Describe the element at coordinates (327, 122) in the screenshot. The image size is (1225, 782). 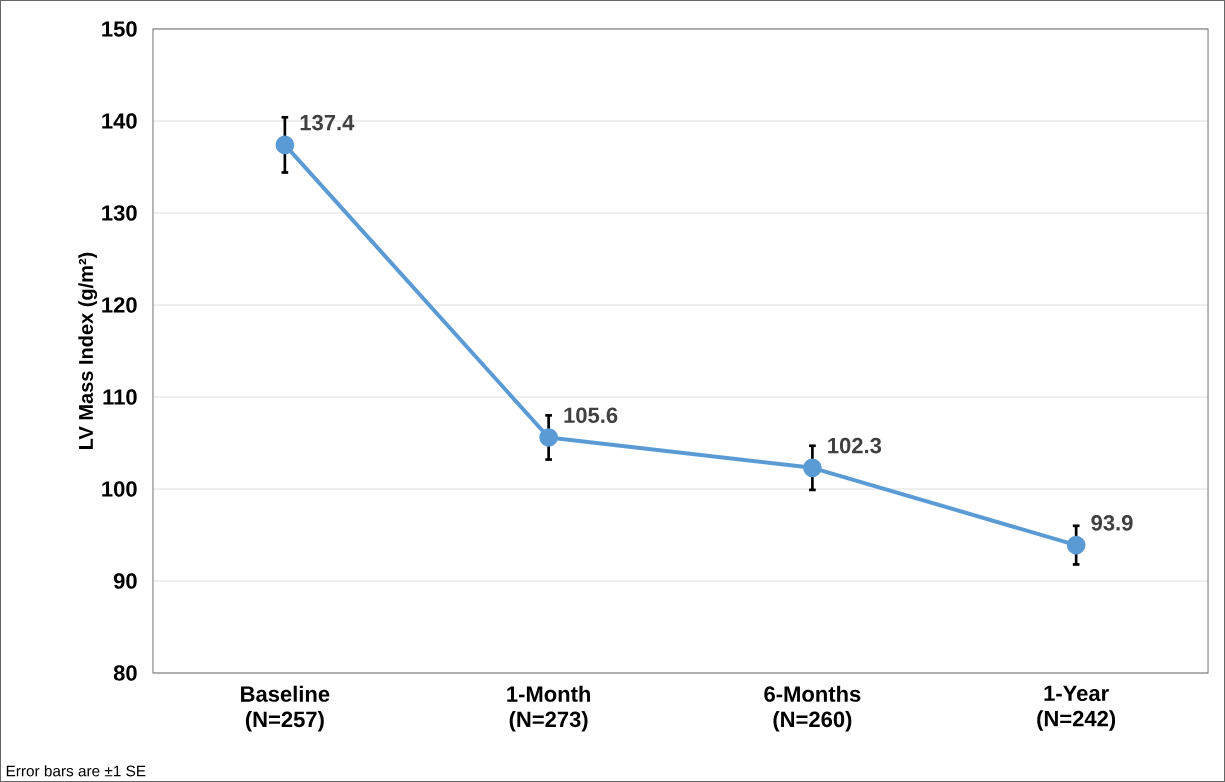
I see `data-label: 137.4` at that location.